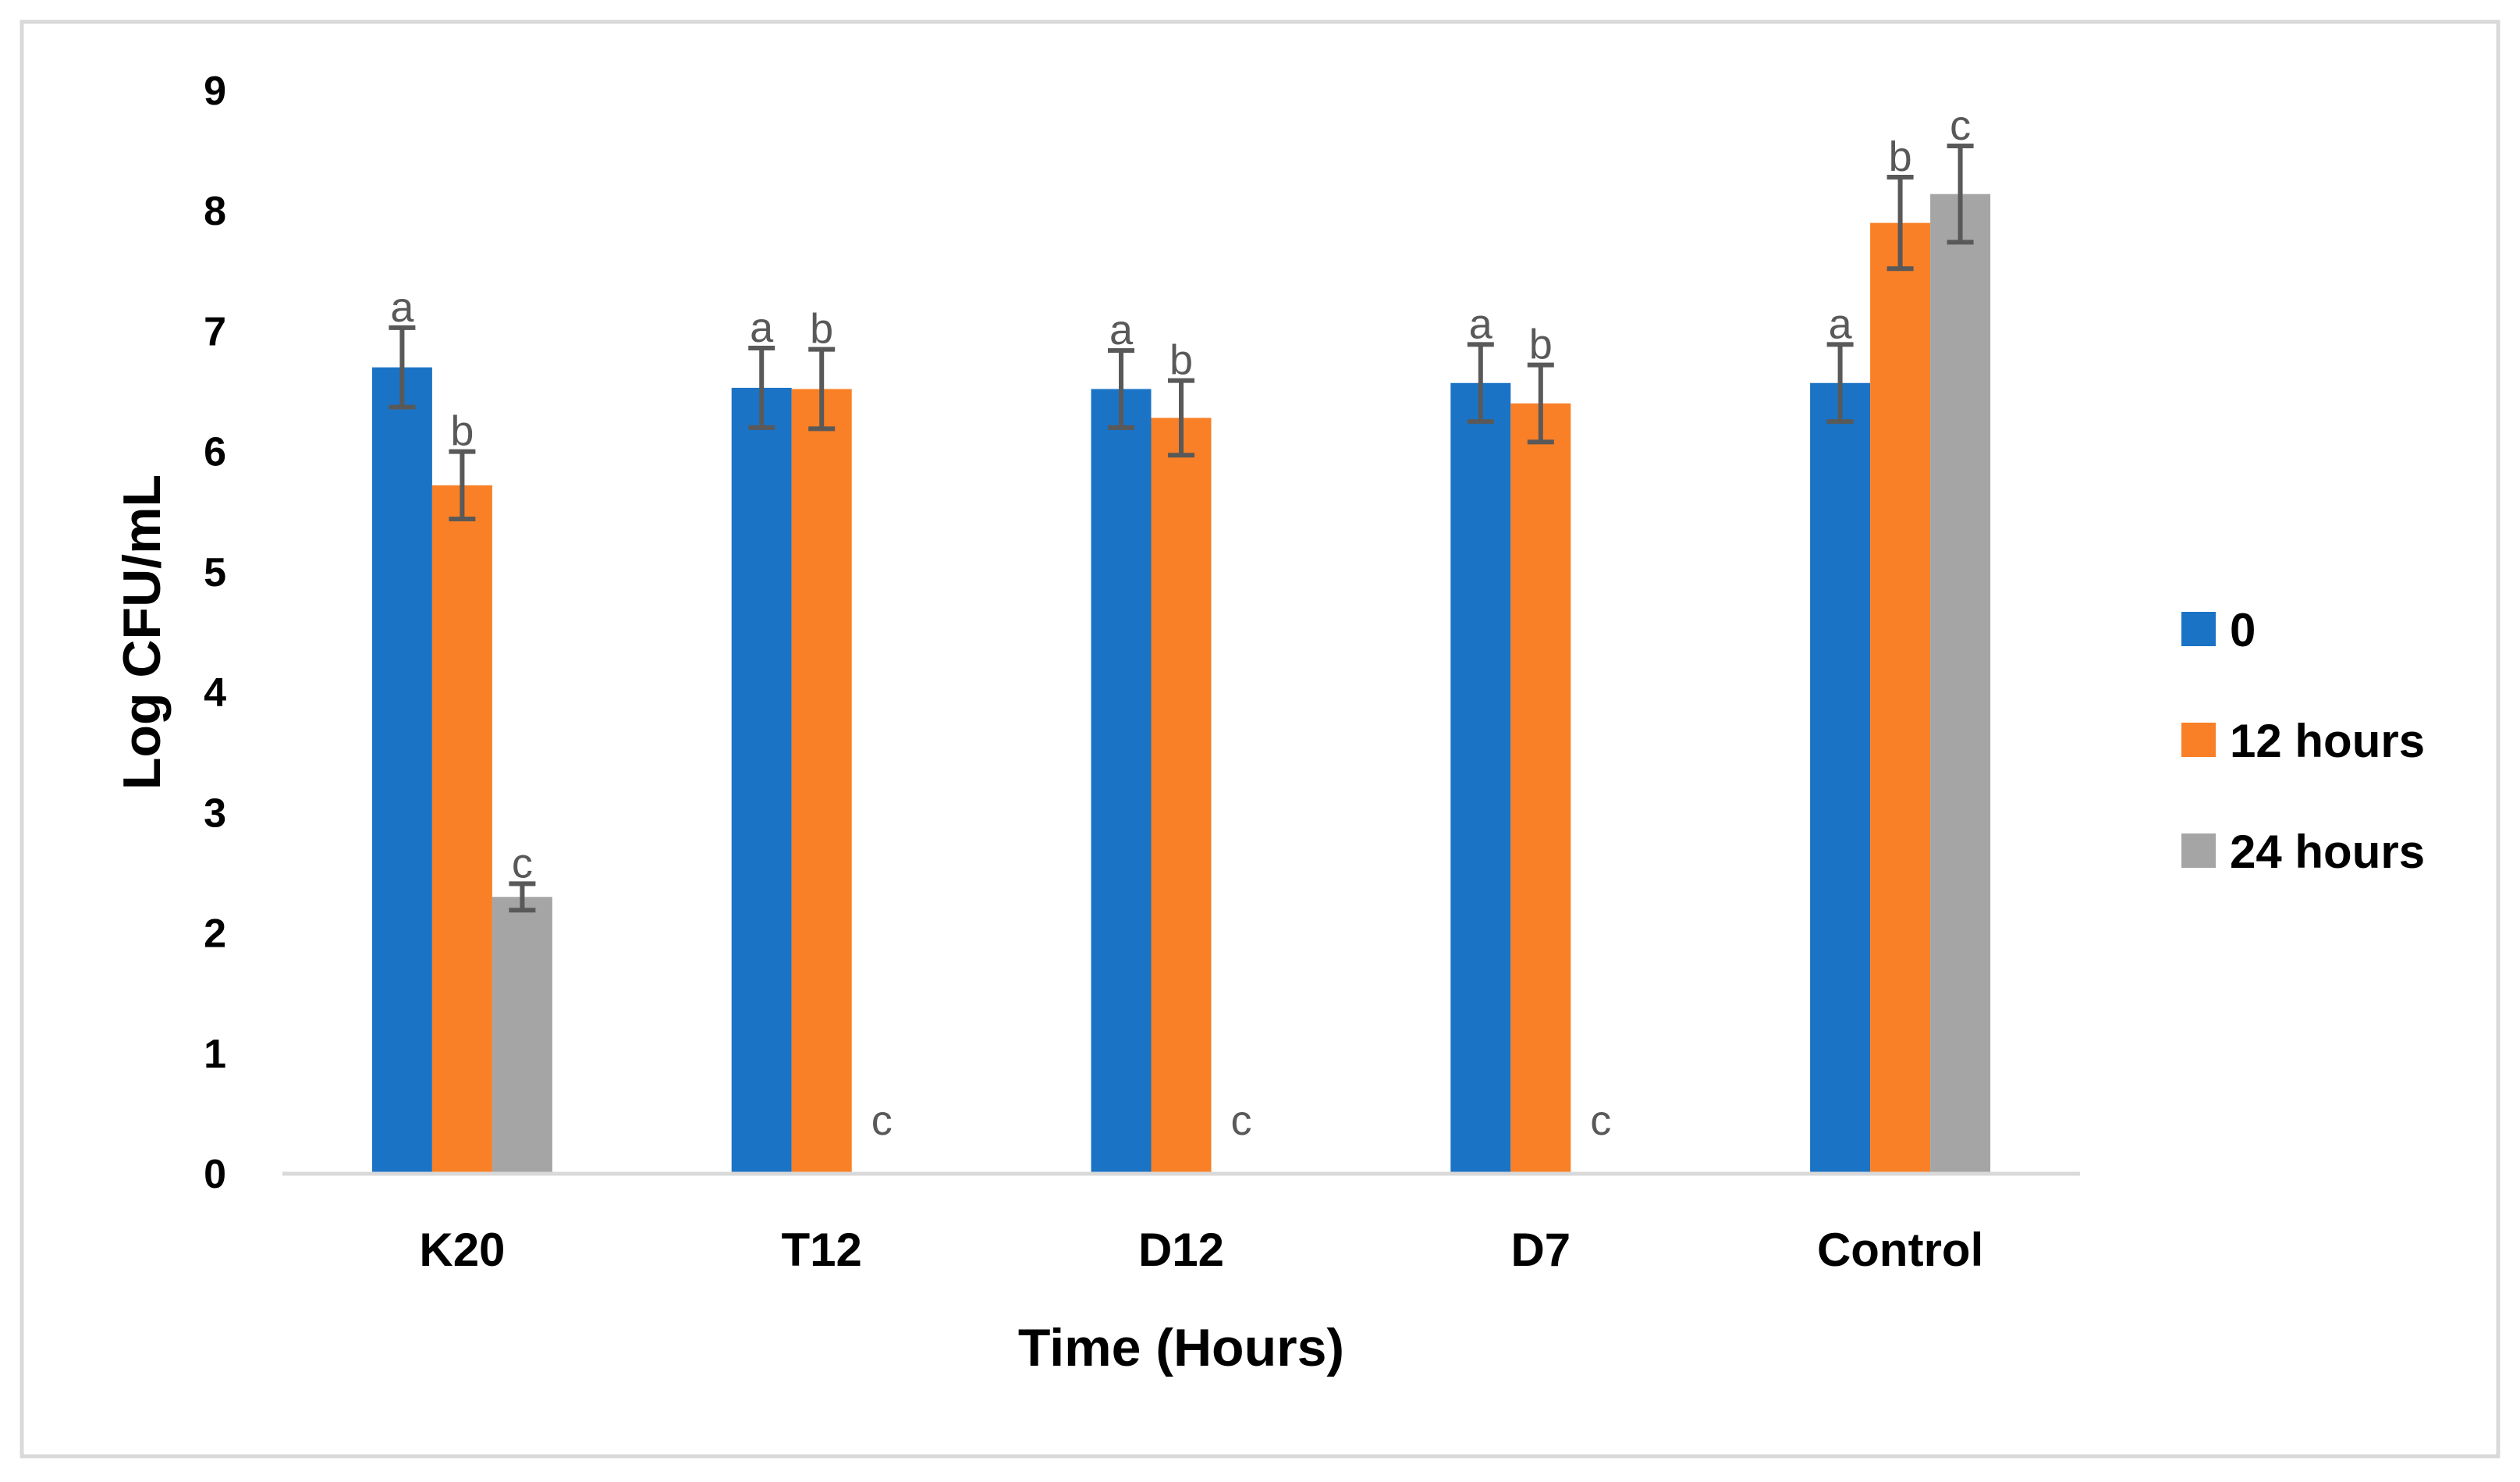 The width and height of the screenshot is (2520, 1482). I want to click on y-tick-labels: 0 1 2 3 4 5 6 7 8 9, so click(215, 633).